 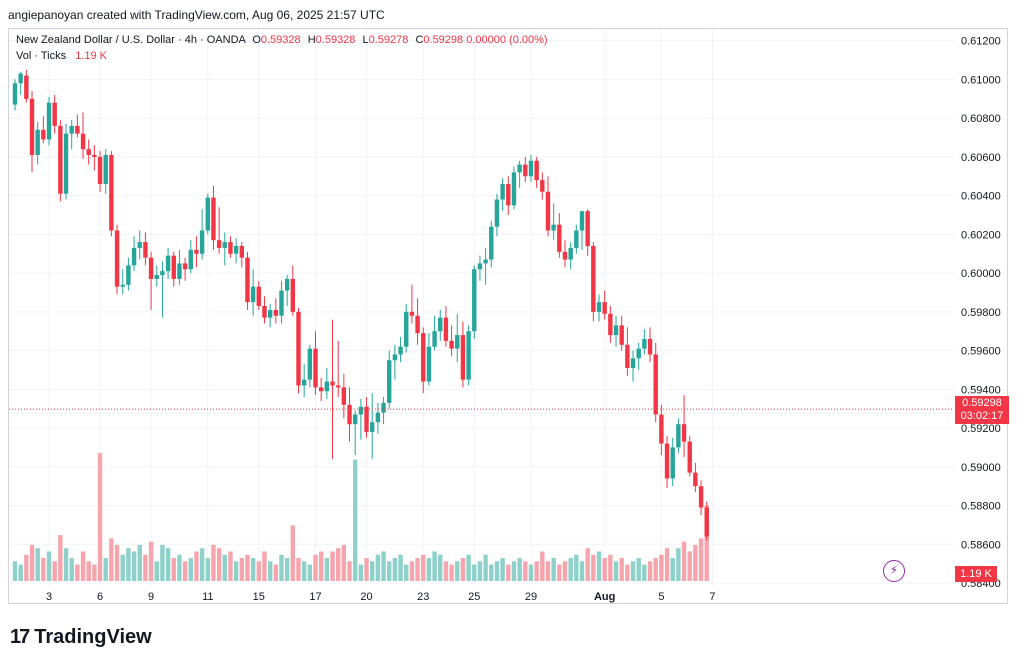 What do you see at coordinates (604, 597) in the screenshot?
I see `x-tick-label: Aug` at bounding box center [604, 597].